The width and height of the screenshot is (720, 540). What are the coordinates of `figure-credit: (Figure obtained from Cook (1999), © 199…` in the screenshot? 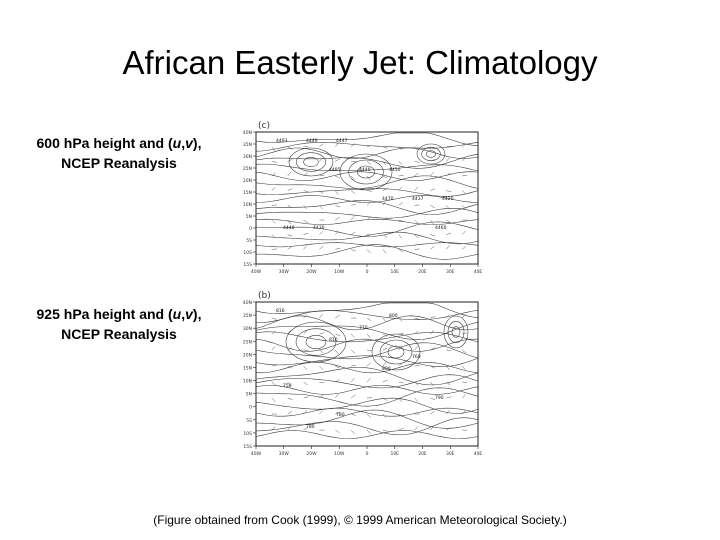 It's located at (360, 520).